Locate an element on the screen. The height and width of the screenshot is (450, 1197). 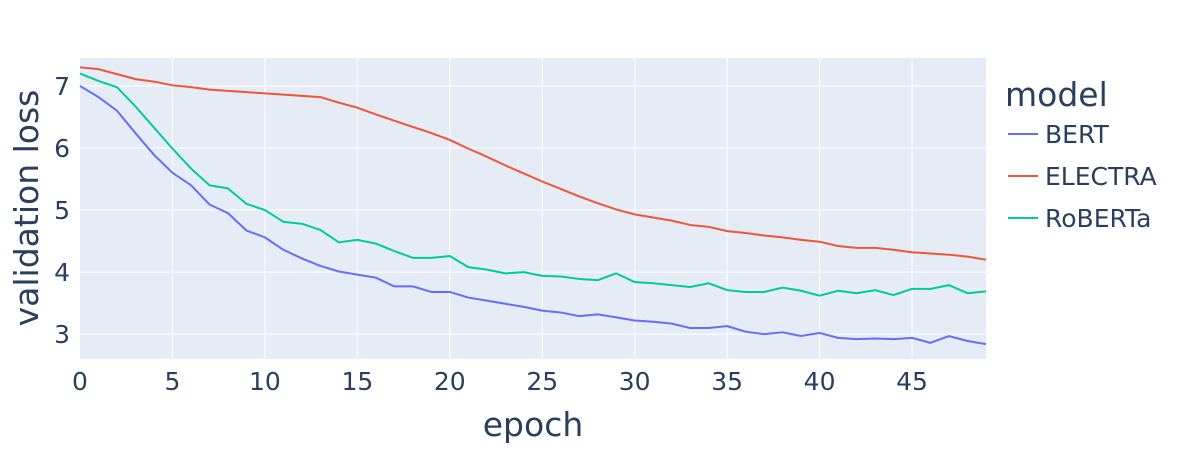
x-tick-label: 30 is located at coordinates (635, 381).